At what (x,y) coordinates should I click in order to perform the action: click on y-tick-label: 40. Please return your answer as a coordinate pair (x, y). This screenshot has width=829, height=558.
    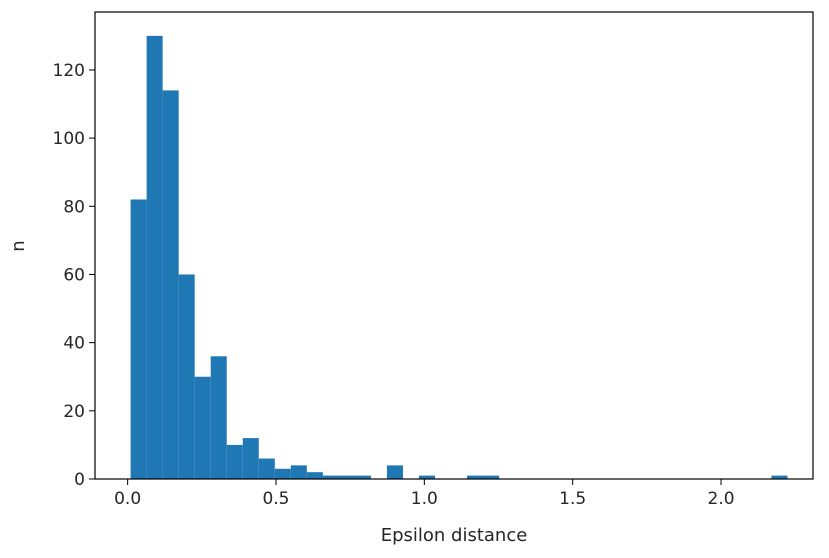
    Looking at the image, I should click on (74, 344).